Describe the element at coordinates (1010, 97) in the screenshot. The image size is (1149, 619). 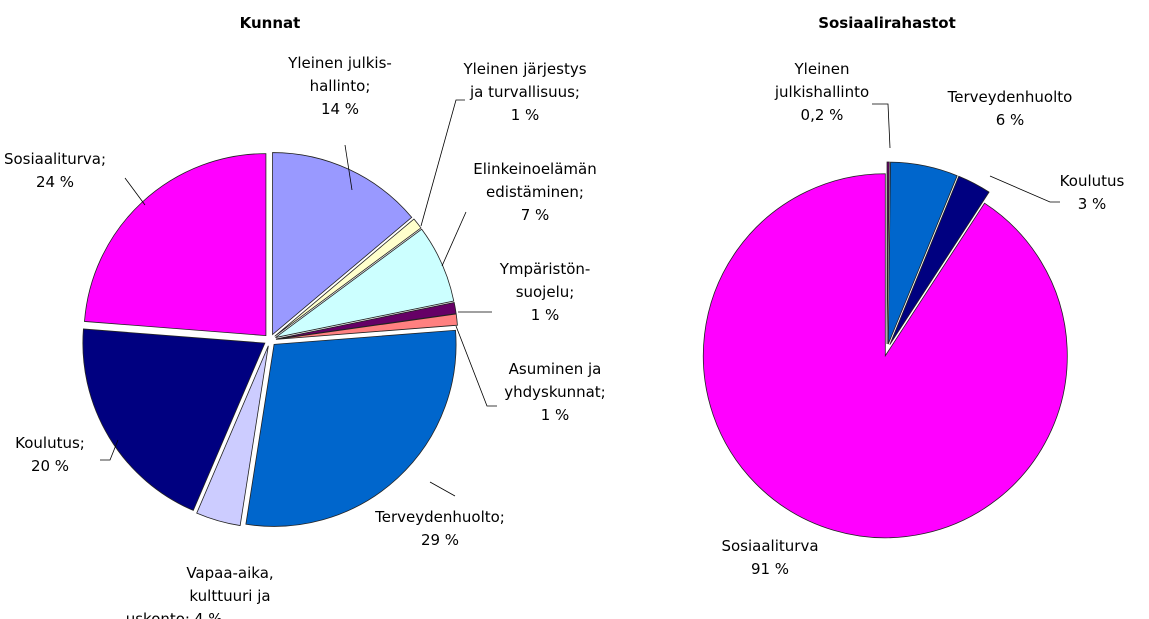
I see `slice-label: Terveydenhuolto` at that location.